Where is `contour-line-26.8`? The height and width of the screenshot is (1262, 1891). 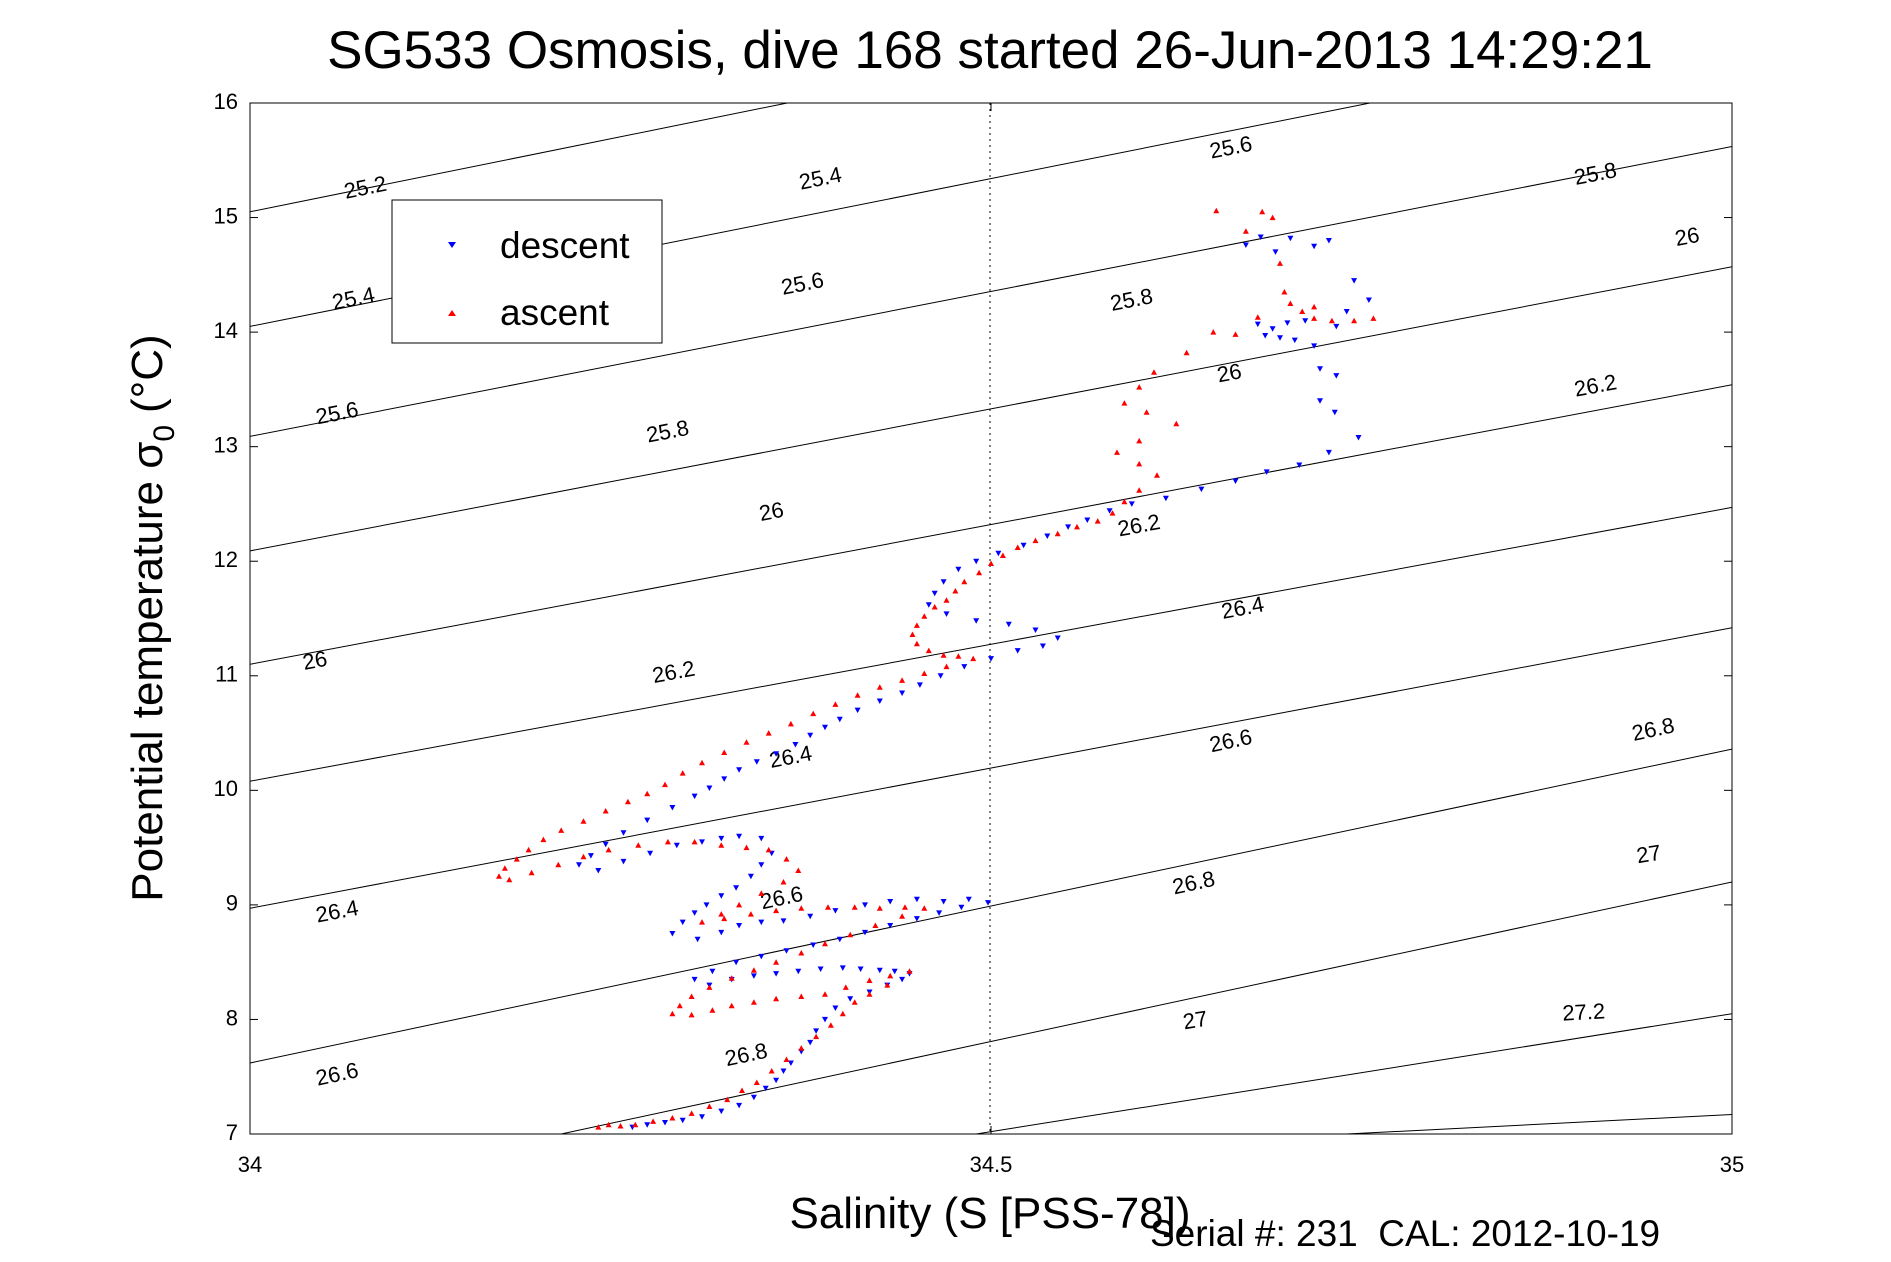
contour-line-26.8 is located at coordinates (1146, 1007).